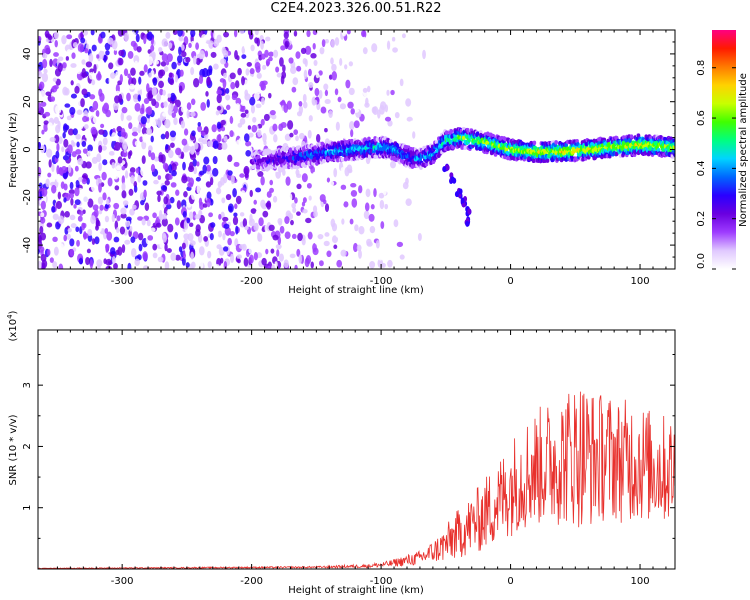 Image resolution: width=750 pixels, height=600 pixels. Describe the element at coordinates (27, 54) in the screenshot. I see `y-tick-label: 40` at that location.